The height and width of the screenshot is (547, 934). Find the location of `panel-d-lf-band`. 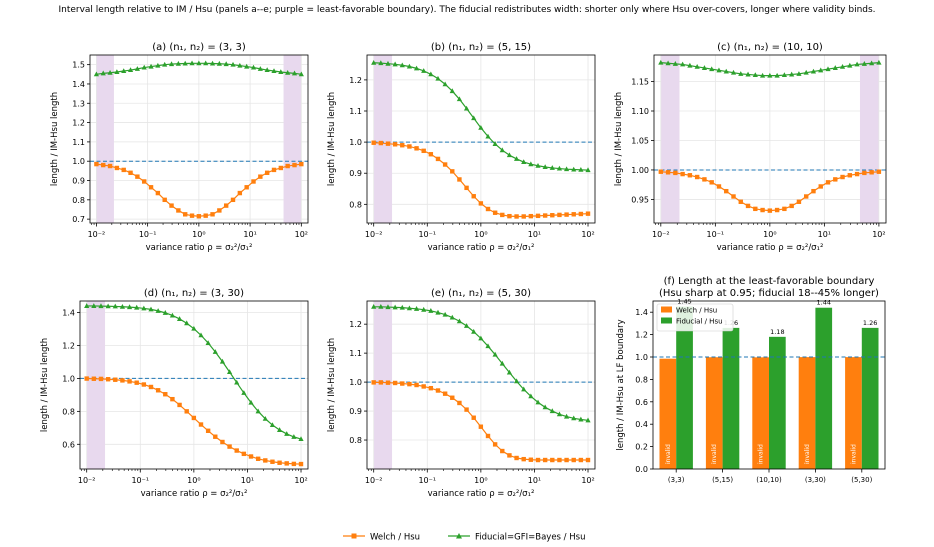

panel-d-lf-band is located at coordinates (96, 385).